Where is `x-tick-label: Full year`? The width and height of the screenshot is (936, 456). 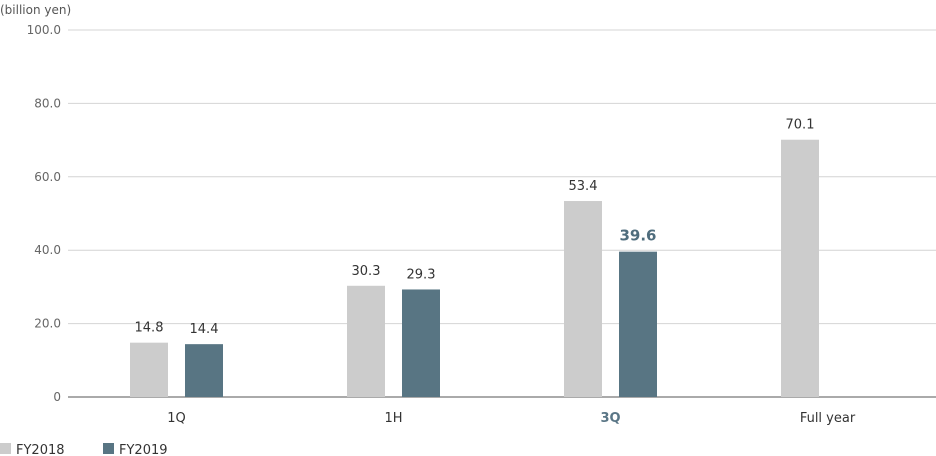 x-tick-label: Full year is located at coordinates (828, 418).